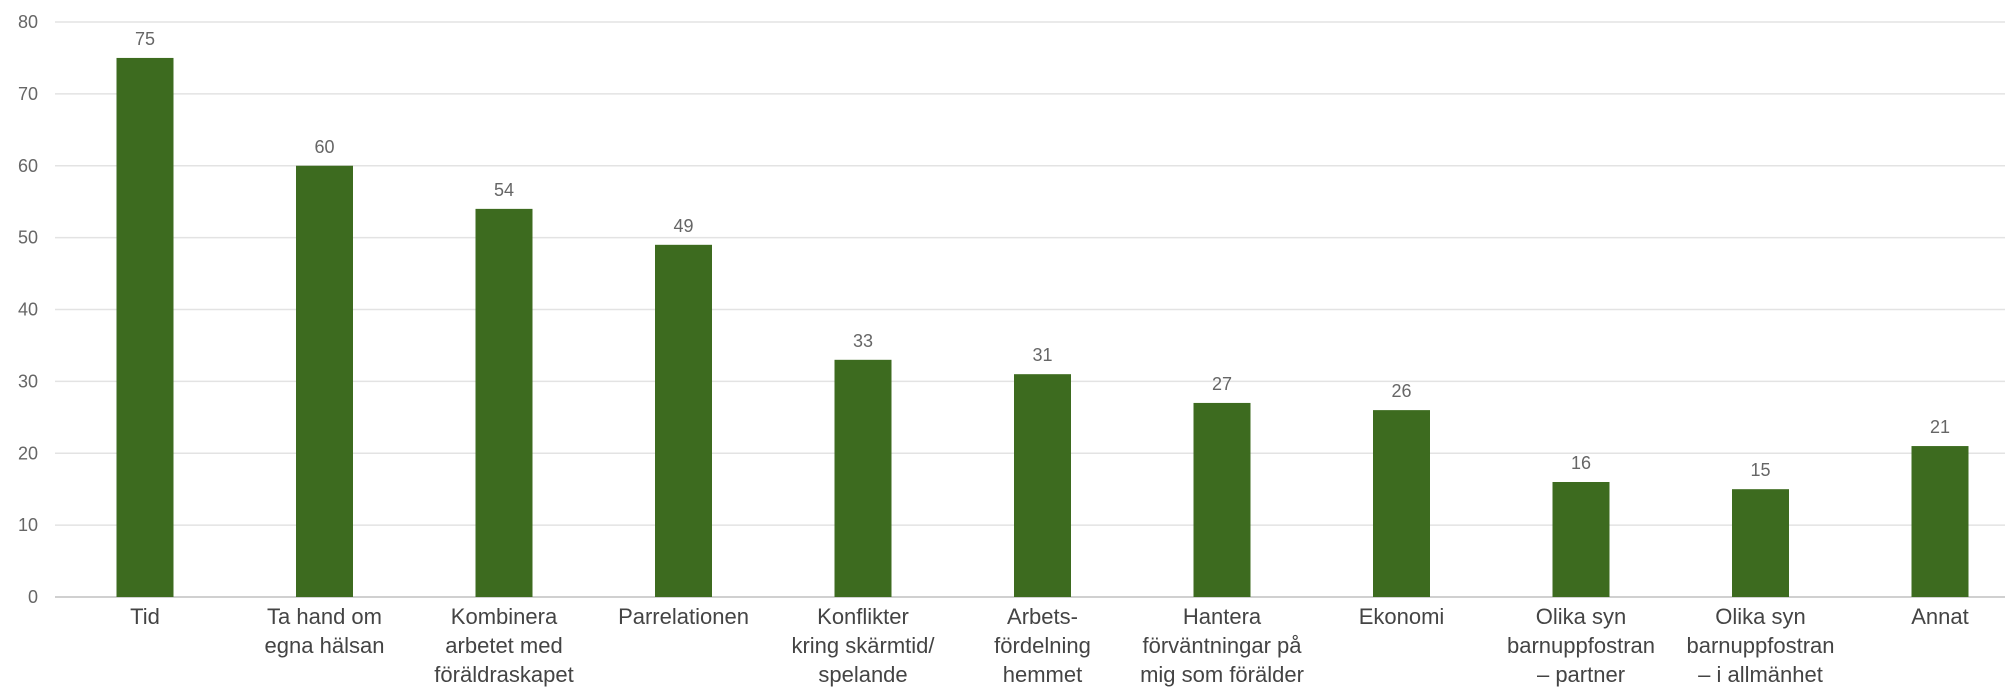 The height and width of the screenshot is (697, 2005). I want to click on x-tick-label-line: egna hälsan, so click(325, 645).